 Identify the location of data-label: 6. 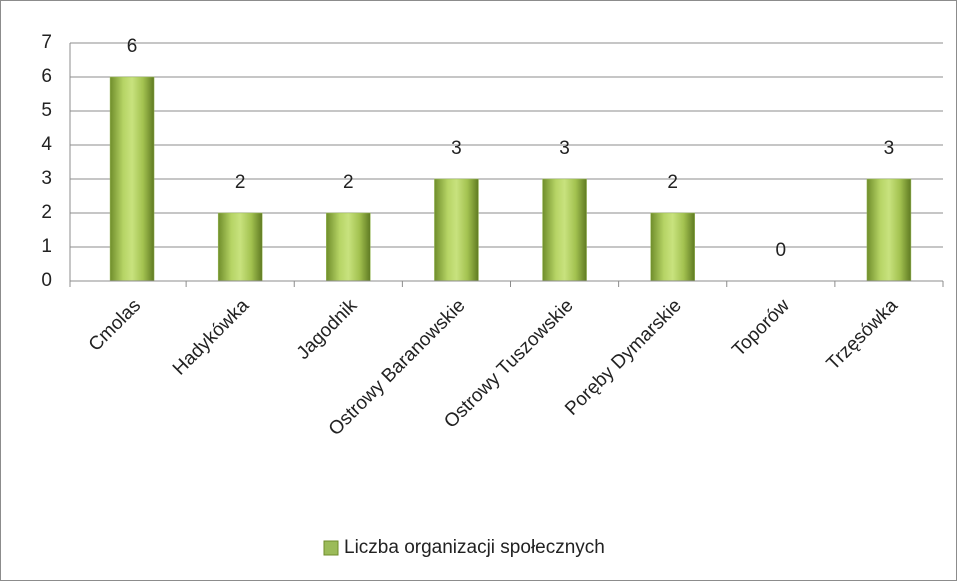
(132, 46).